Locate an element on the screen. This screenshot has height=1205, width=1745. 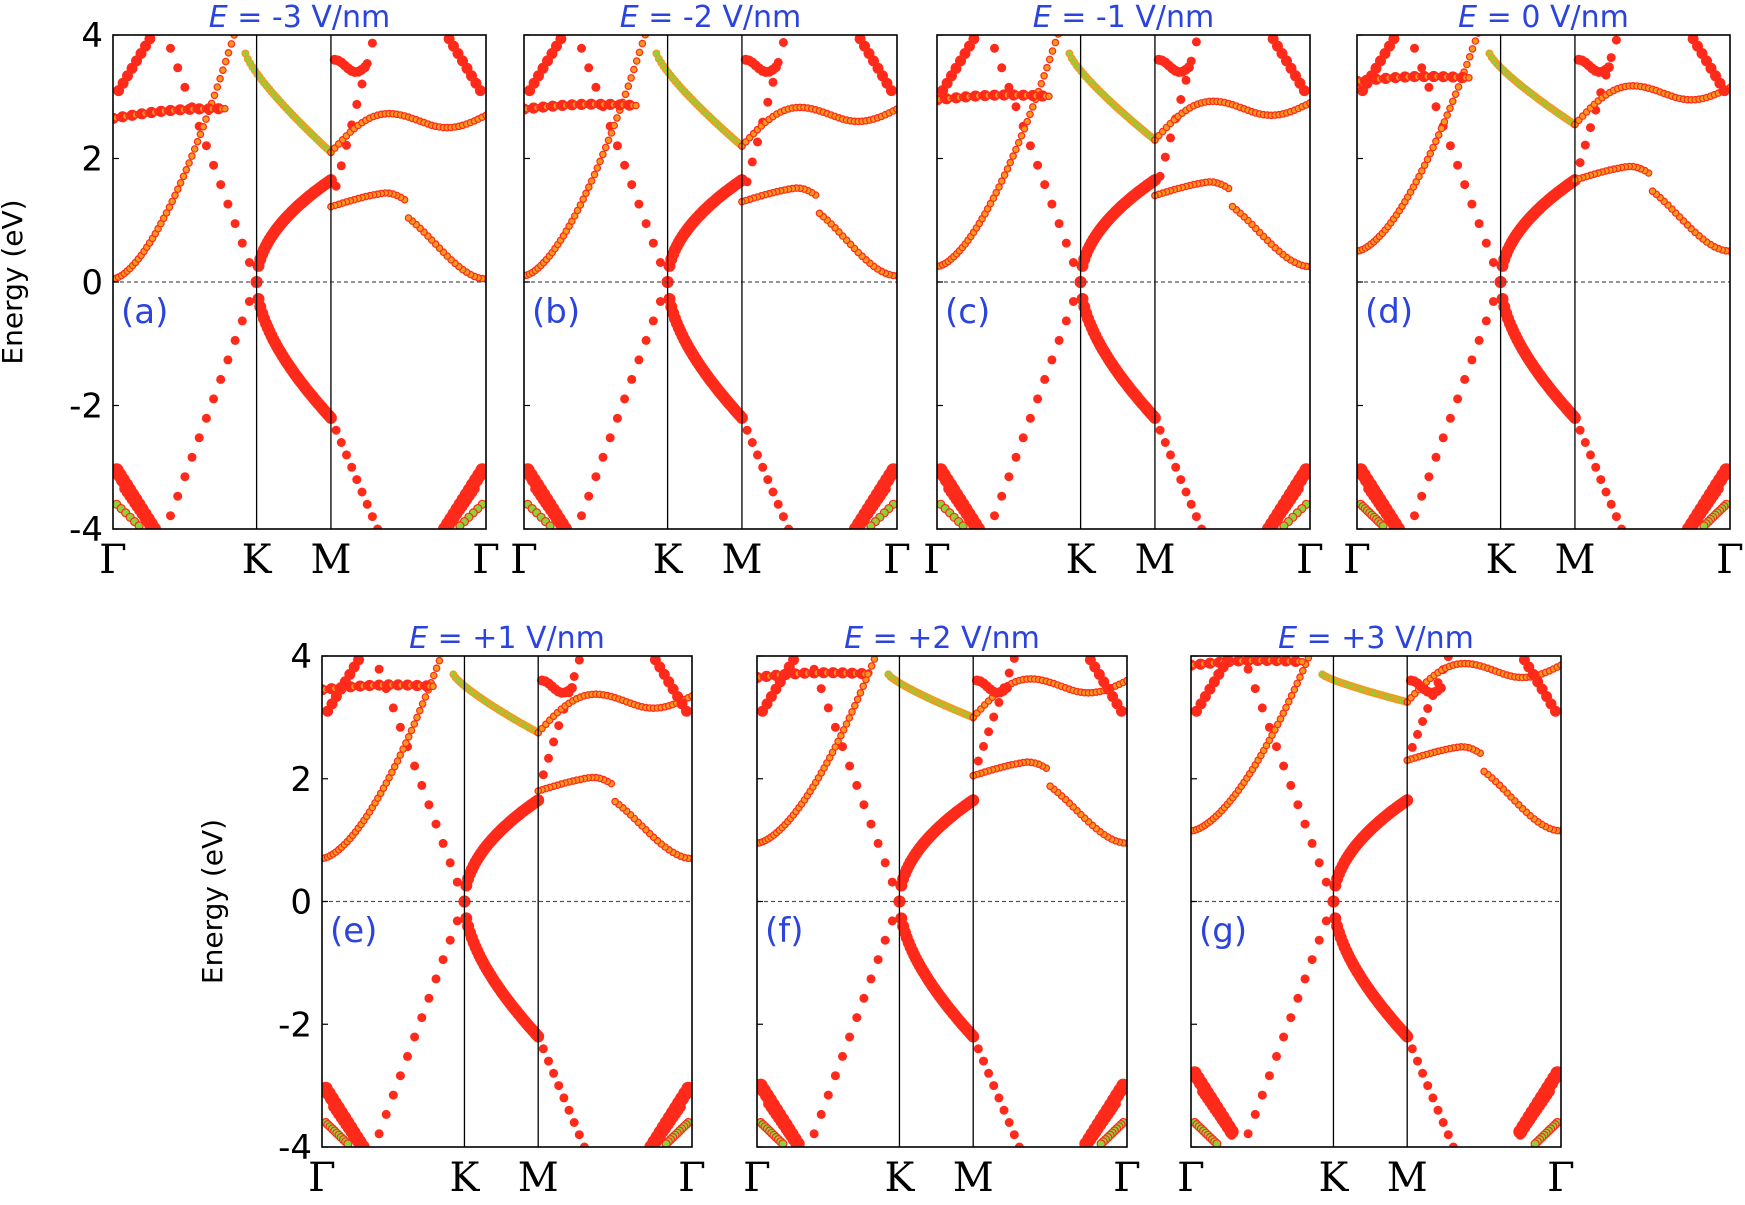
panel-title: E = +3 V/nm is located at coordinates (1376, 638).